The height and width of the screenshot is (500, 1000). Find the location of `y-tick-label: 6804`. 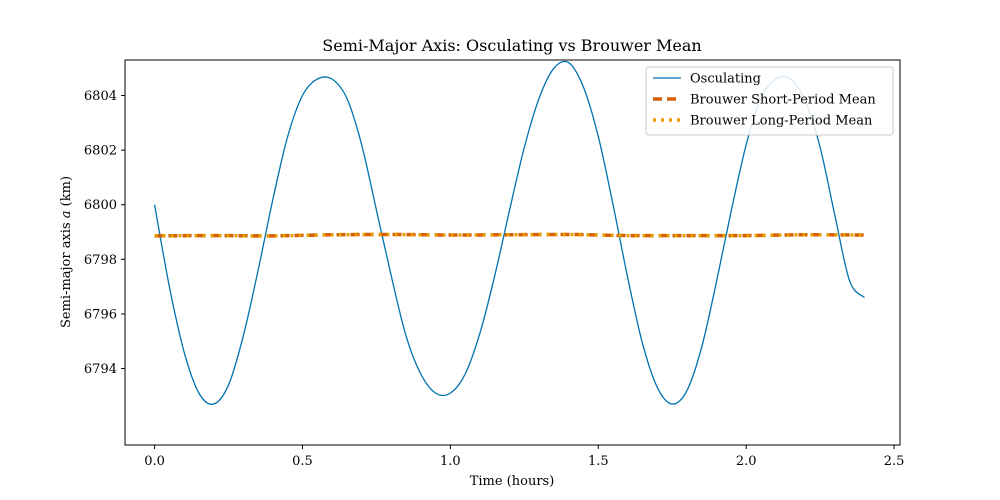

y-tick-label: 6804 is located at coordinates (100, 96).